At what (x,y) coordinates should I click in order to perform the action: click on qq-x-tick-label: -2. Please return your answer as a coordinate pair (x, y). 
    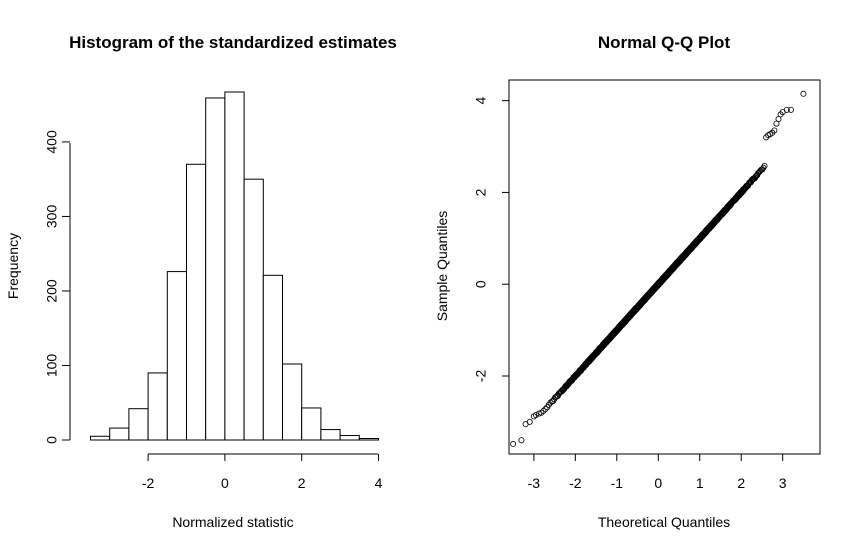
    Looking at the image, I should click on (575, 483).